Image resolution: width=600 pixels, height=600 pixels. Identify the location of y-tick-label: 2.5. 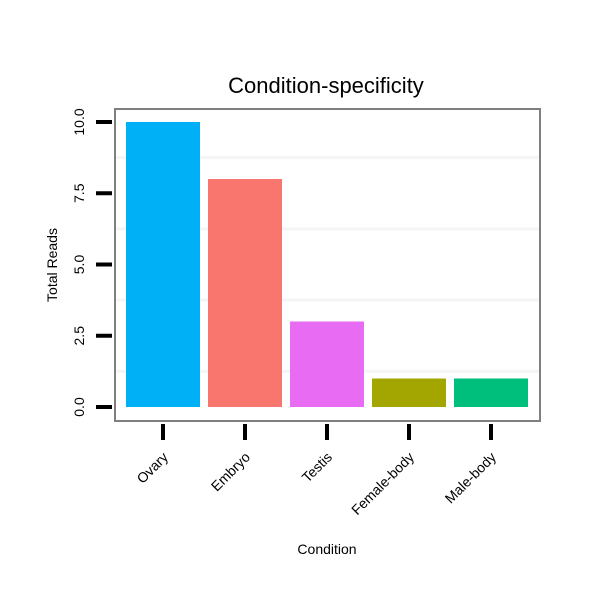
(79, 336).